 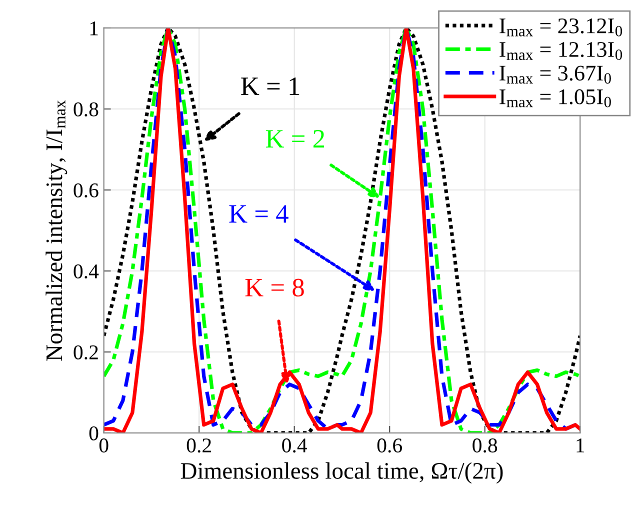 I want to click on legend-label: I$_{max}$ = 3.67I$_{0}$, so click(x=555, y=75).